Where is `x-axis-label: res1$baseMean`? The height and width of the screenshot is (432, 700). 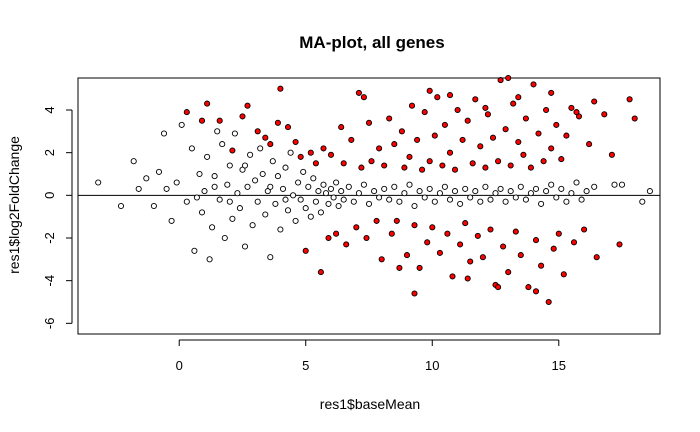
x-axis-label: res1$baseMean is located at coordinates (370, 404).